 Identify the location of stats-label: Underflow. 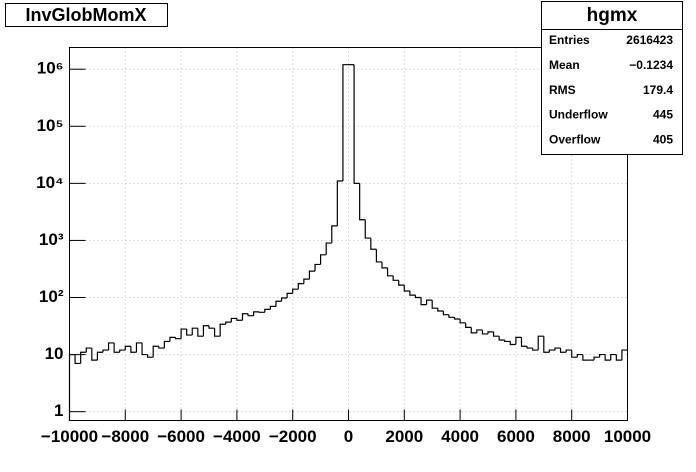
(578, 115).